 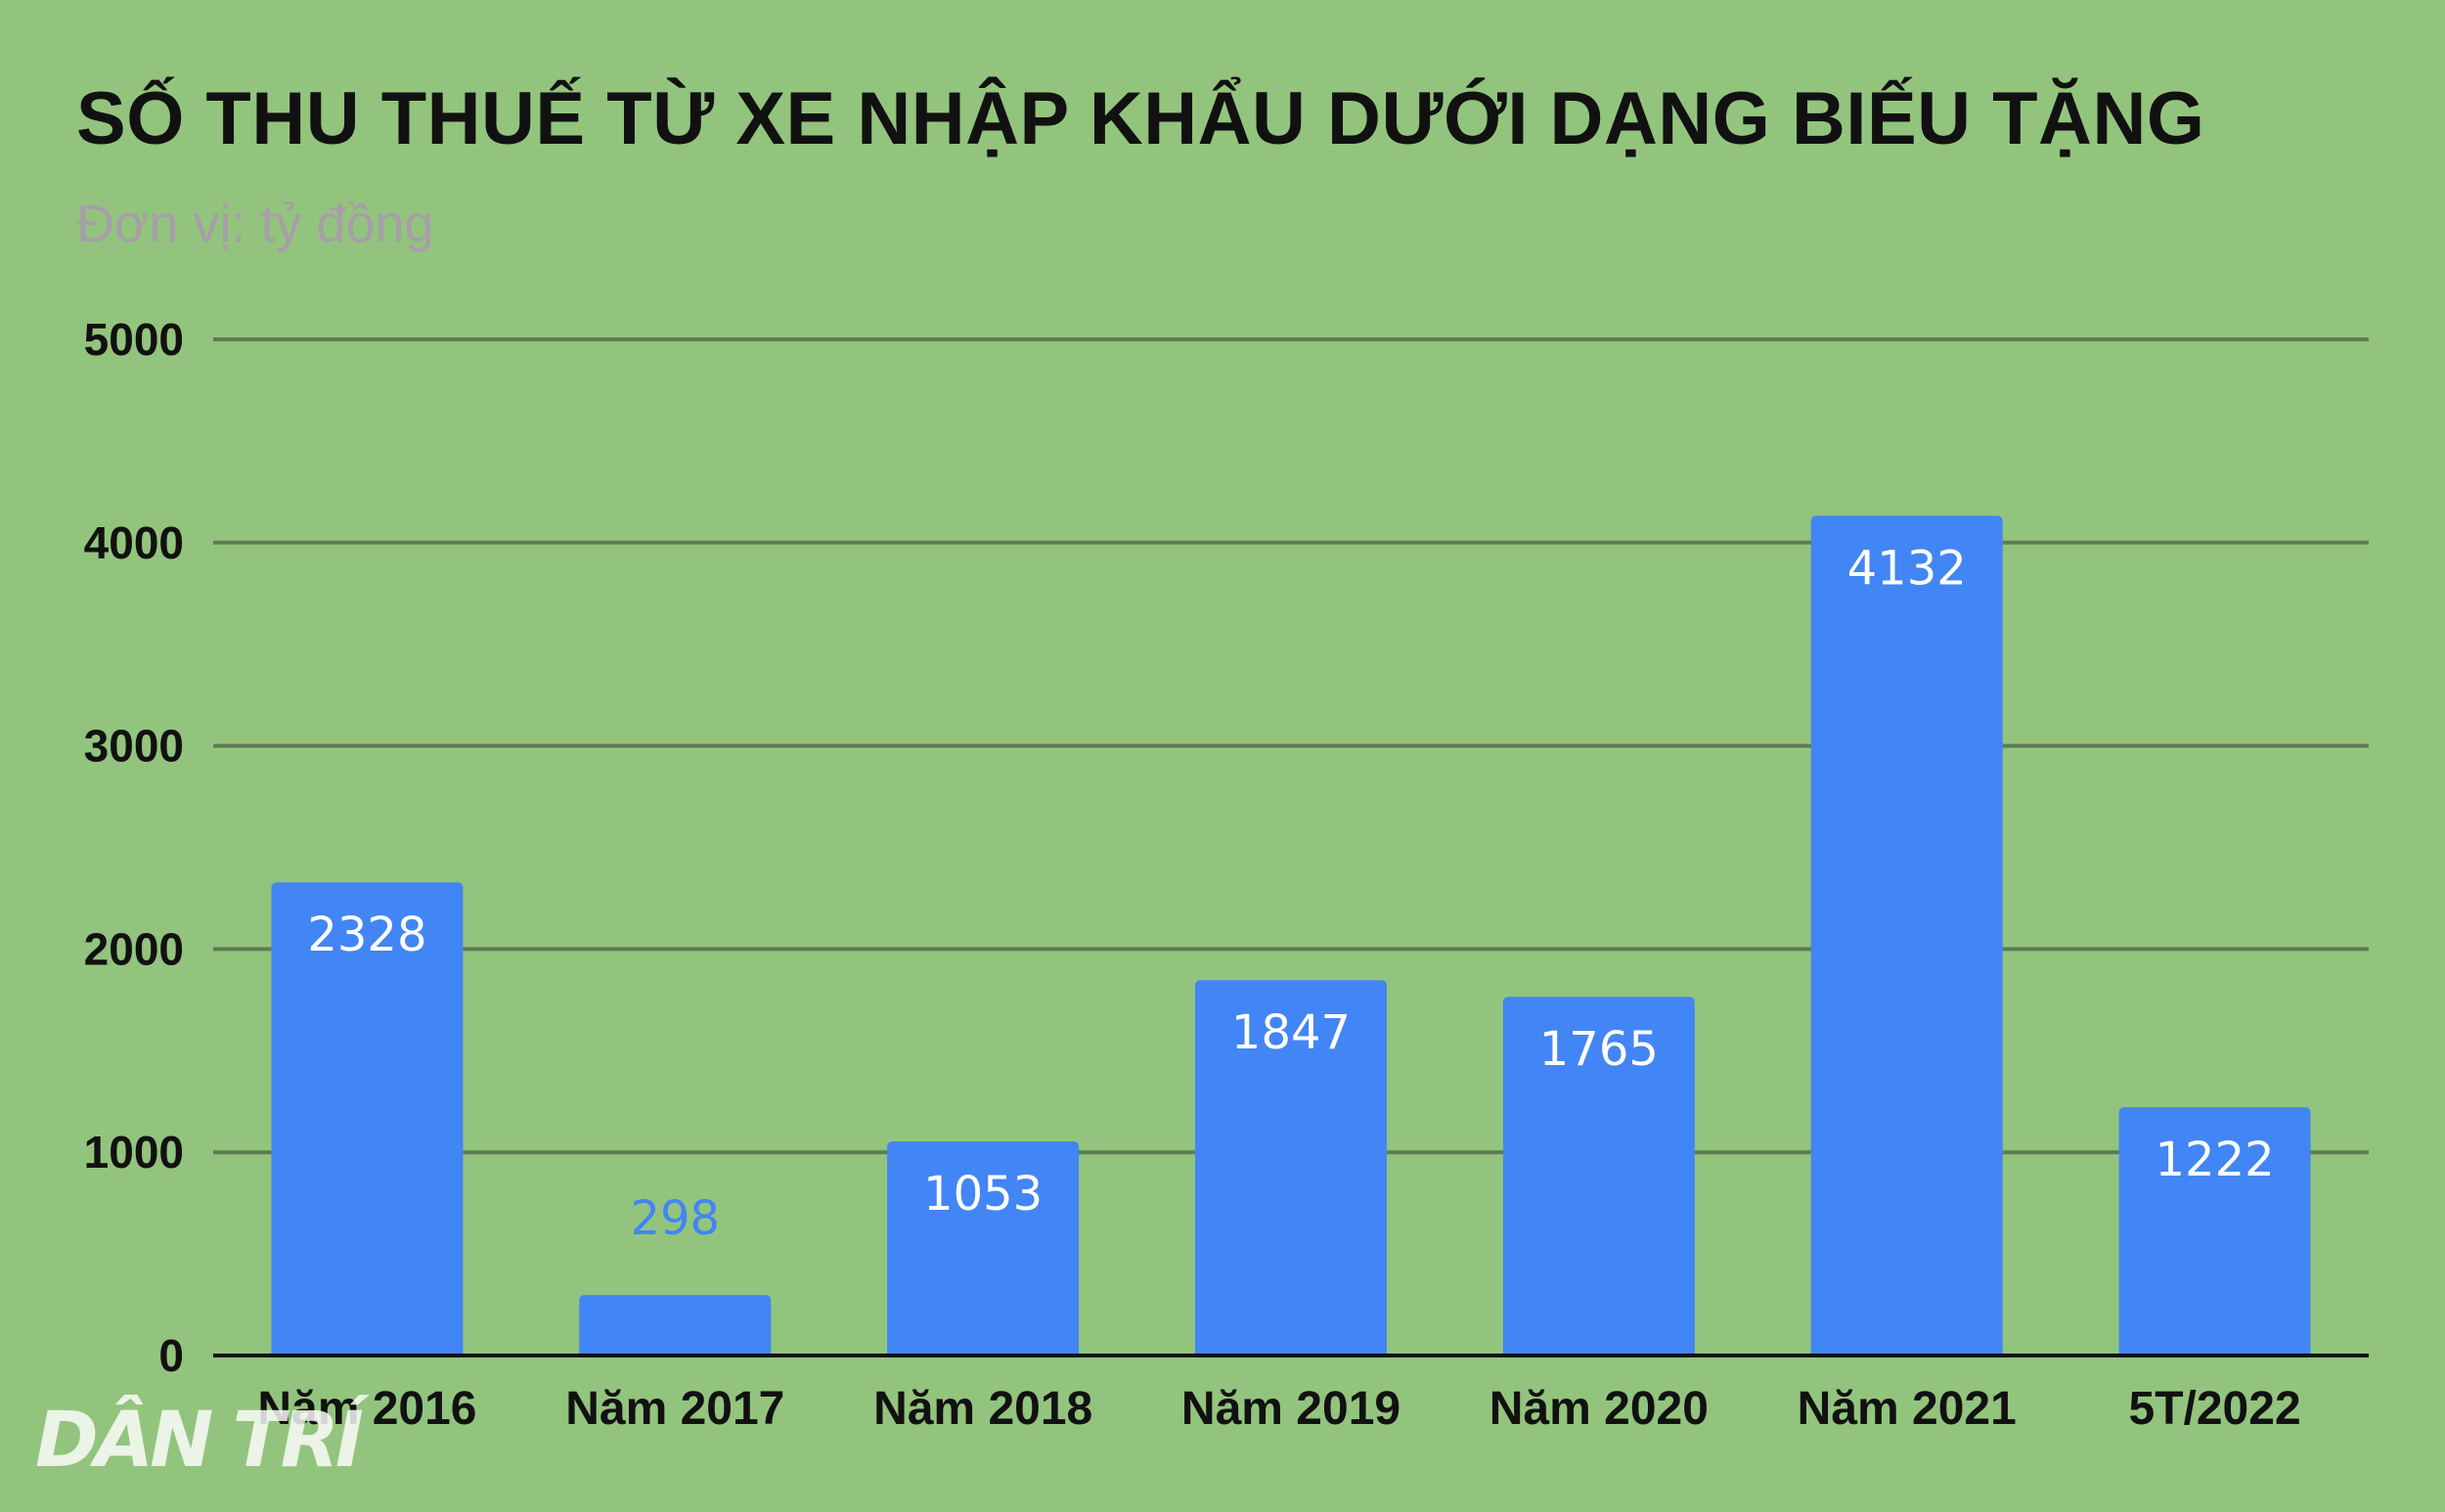 I want to click on x-category-label: Năm 2020, so click(x=1599, y=1409).